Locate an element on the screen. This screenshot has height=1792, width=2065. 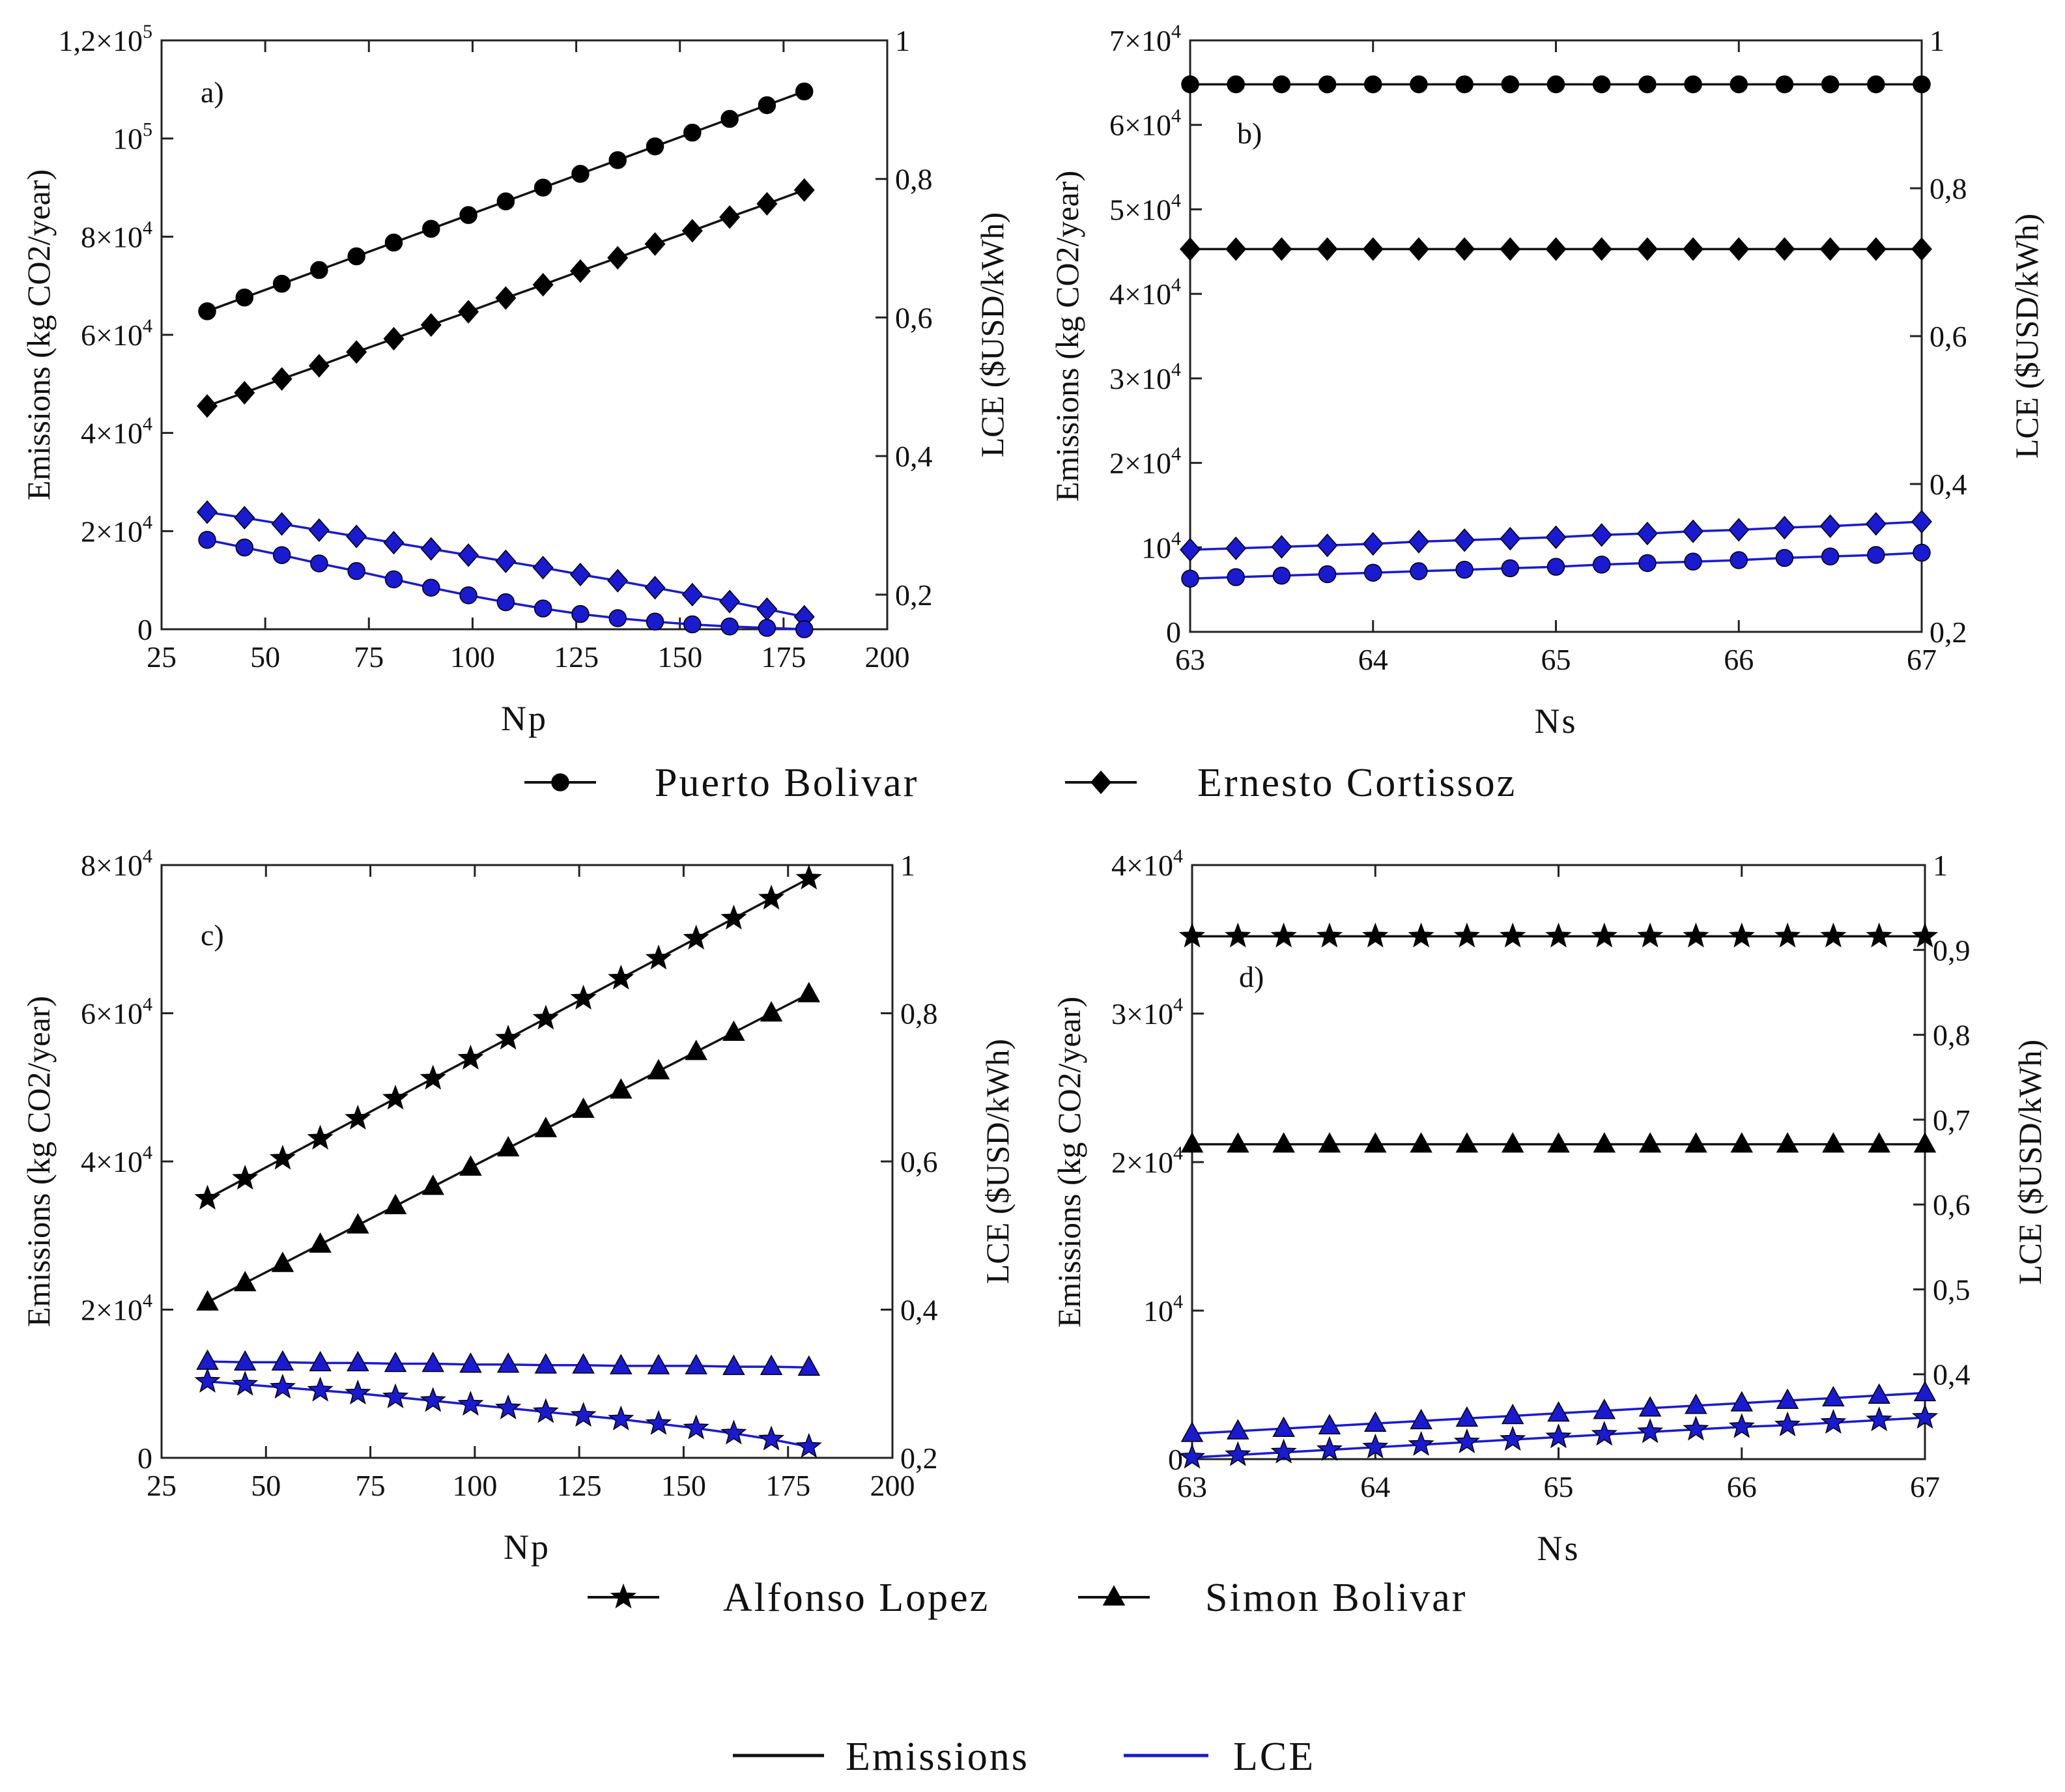
series-simon-bolivar-lce is located at coordinates (1558, 1411).